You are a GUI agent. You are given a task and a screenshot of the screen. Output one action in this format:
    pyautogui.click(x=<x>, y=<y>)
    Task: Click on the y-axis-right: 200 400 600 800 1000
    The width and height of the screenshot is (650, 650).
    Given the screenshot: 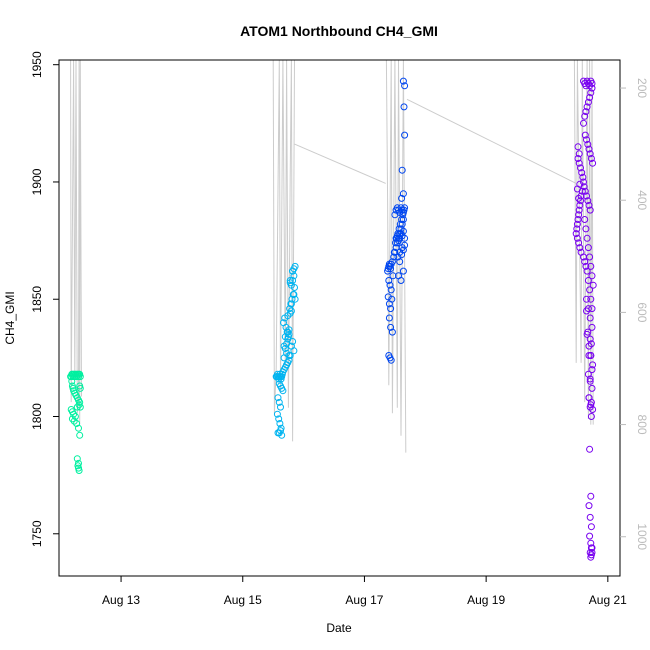 What is the action you would take?
    pyautogui.click(x=634, y=314)
    